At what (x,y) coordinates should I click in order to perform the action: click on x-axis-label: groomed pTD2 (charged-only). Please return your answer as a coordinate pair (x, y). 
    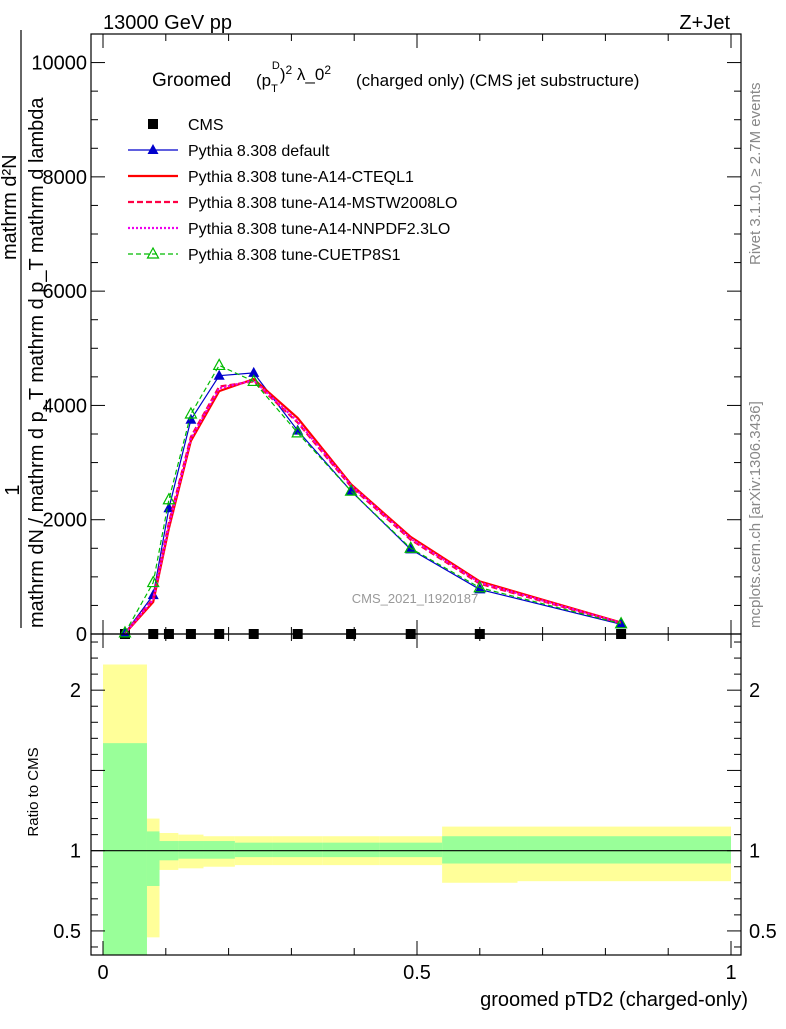
    Looking at the image, I should click on (614, 1000).